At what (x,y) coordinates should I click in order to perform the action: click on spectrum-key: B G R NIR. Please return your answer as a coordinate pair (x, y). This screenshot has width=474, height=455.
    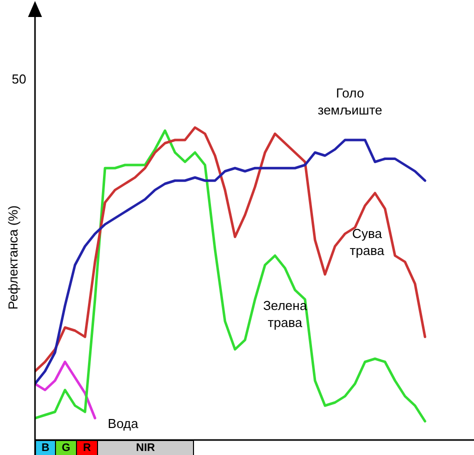
    Looking at the image, I should click on (114, 447).